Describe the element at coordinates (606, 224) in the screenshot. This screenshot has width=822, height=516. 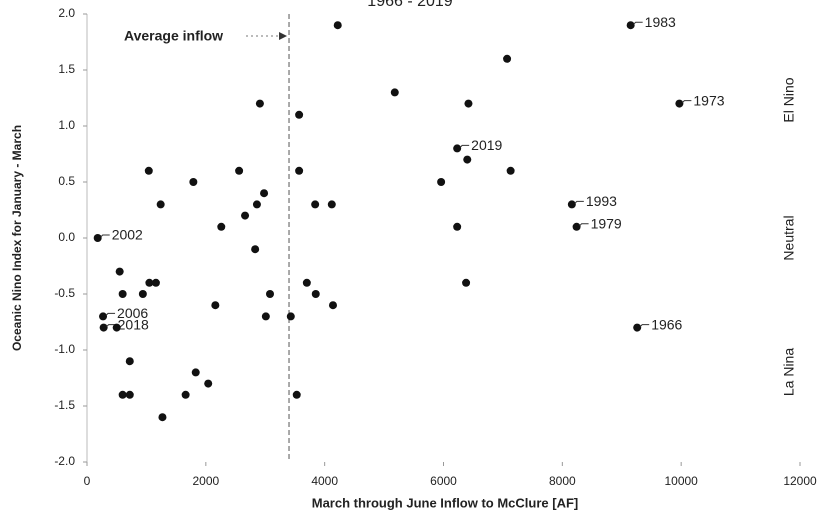
I see `point-label: 1979` at that location.